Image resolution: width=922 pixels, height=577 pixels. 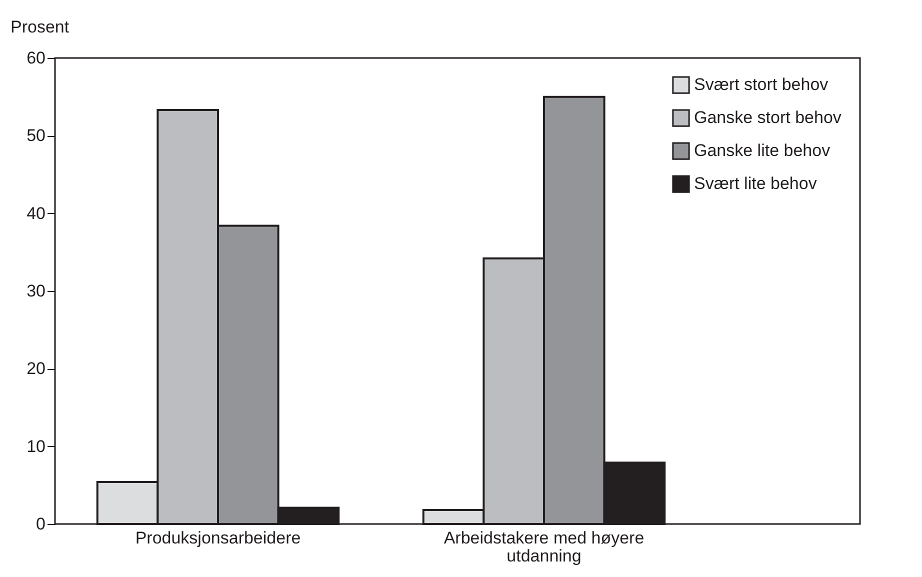 What do you see at coordinates (40, 27) in the screenshot?
I see `y-axis-title: Prosent` at bounding box center [40, 27].